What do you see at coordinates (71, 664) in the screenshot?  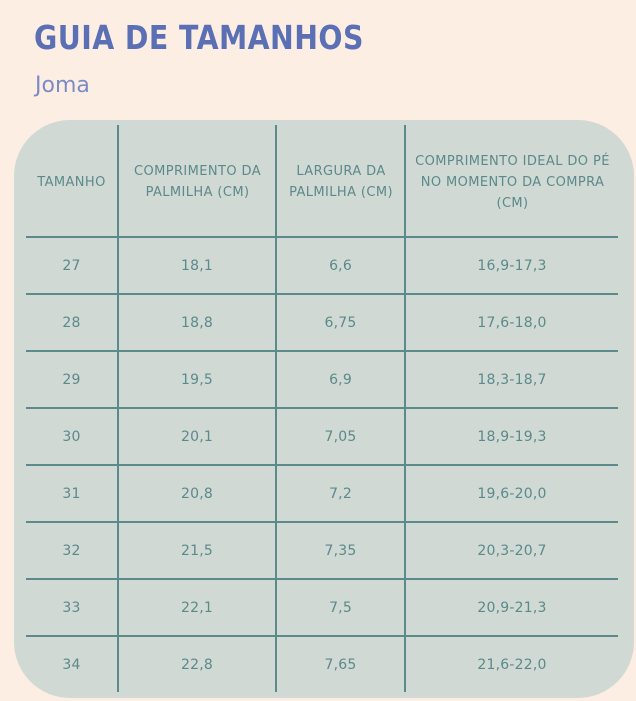 I see `size-cell: 34` at bounding box center [71, 664].